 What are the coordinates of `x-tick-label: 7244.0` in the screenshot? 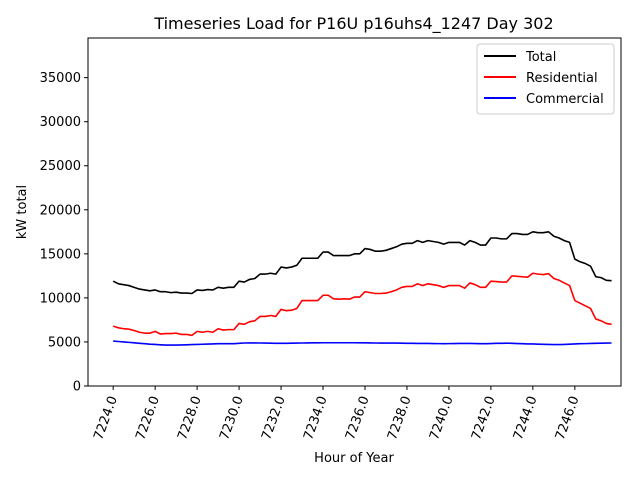 It's located at (526, 418).